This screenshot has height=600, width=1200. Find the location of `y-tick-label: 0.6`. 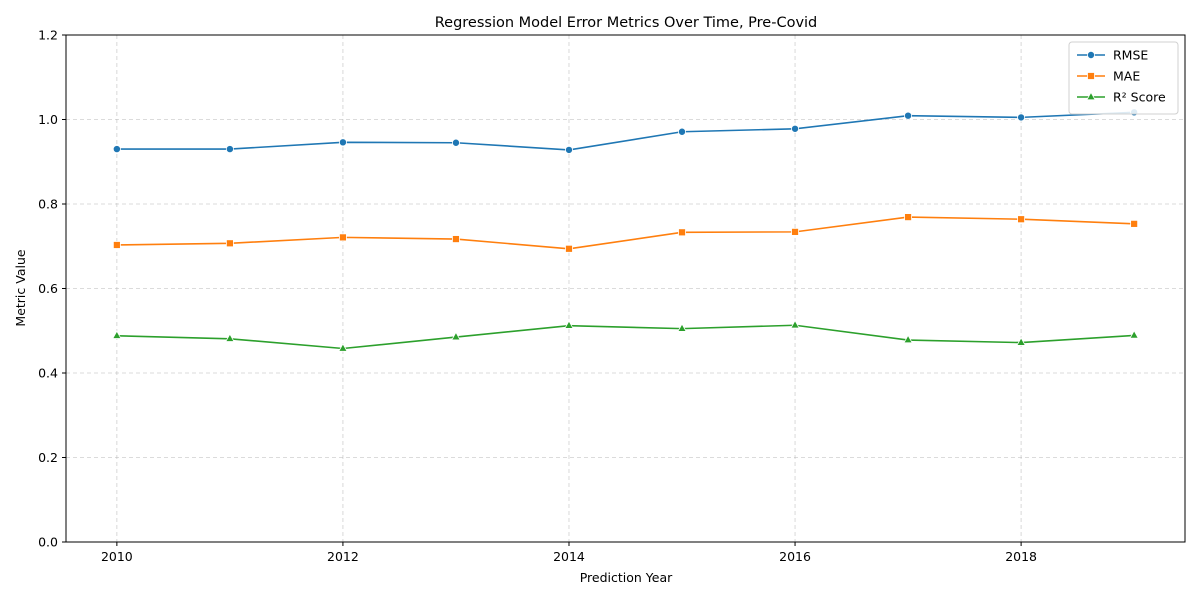

y-tick-label: 0.6 is located at coordinates (48, 288).